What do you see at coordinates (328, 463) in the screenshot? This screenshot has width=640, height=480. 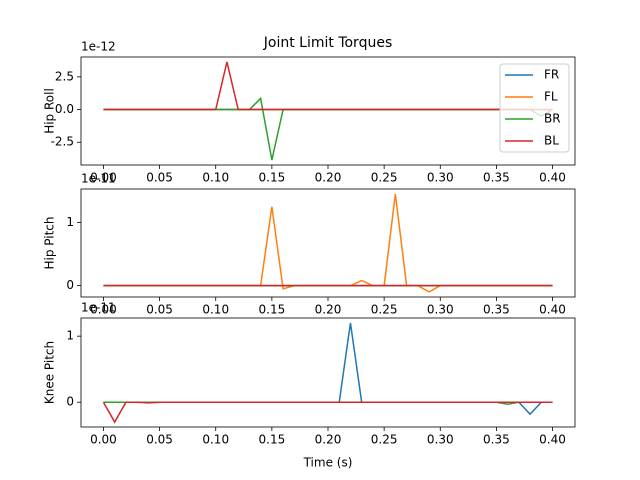 I see `x-axis-label: Time (s)` at bounding box center [328, 463].